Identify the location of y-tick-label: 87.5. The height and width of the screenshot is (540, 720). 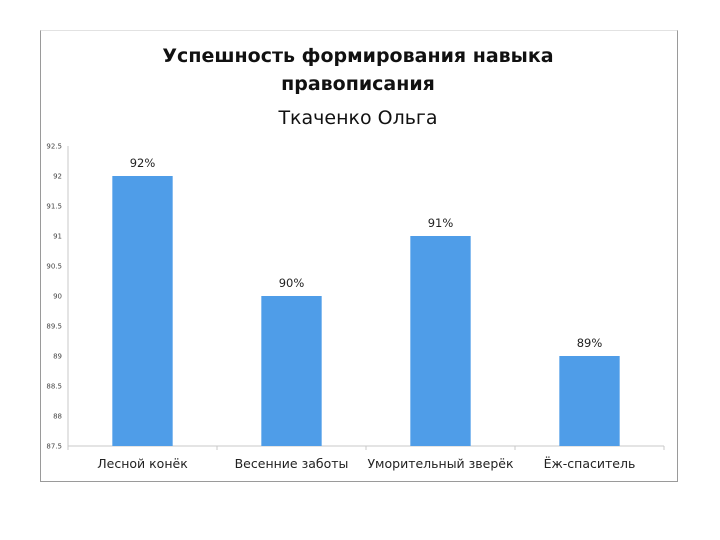
(54, 447).